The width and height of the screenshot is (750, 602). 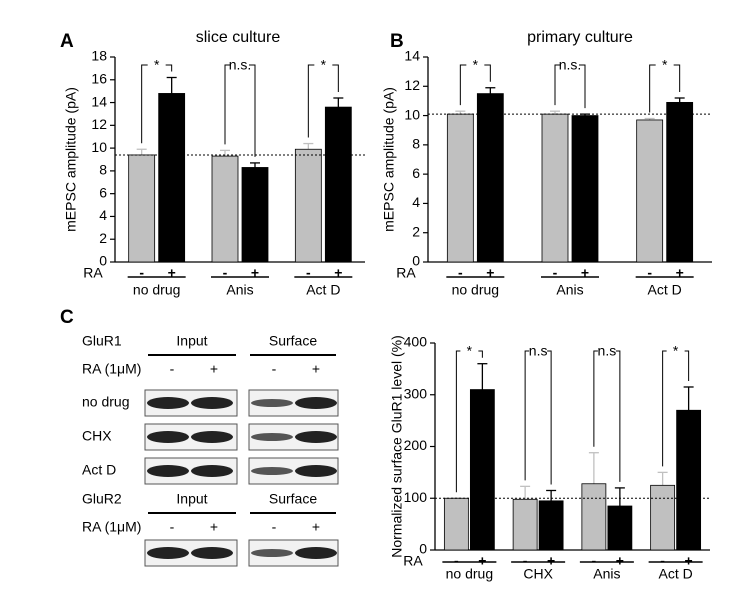 I want to click on treatment-label: RA (1μM), so click(x=111, y=527).